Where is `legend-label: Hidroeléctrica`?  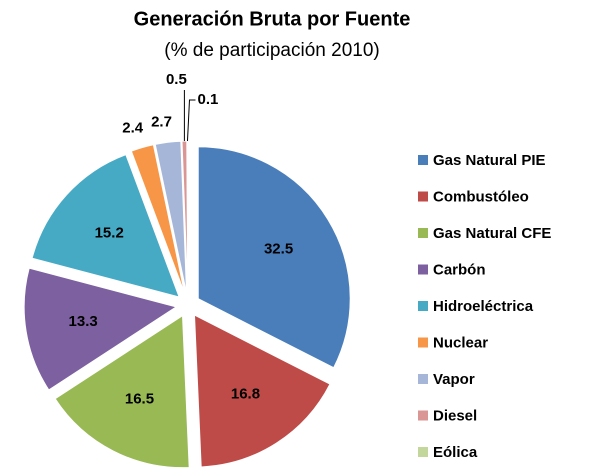
legend-label: Hidroeléctrica is located at coordinates (483, 306).